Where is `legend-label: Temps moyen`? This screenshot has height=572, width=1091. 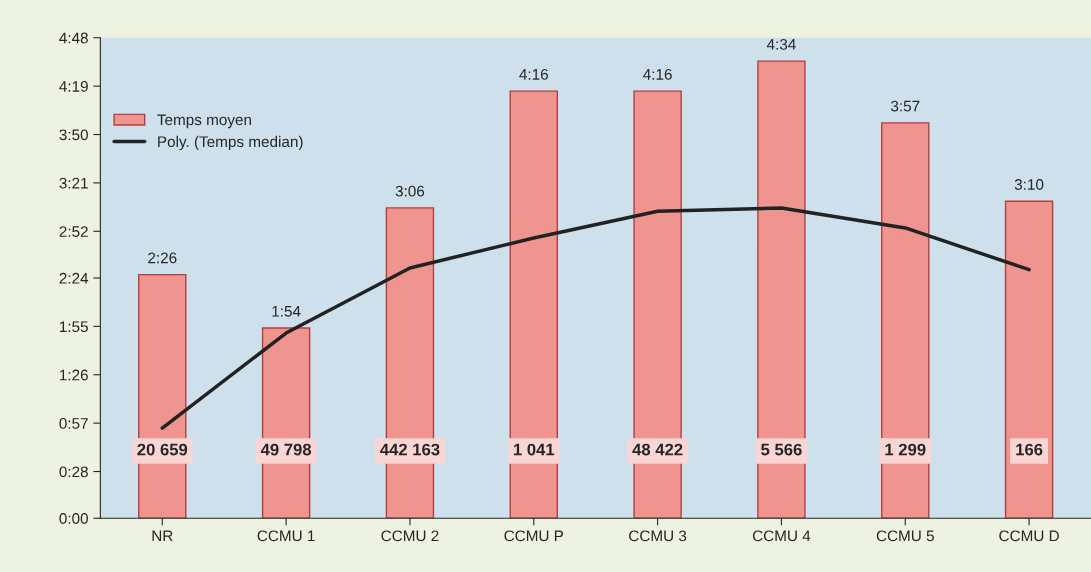 legend-label: Temps moyen is located at coordinates (204, 121).